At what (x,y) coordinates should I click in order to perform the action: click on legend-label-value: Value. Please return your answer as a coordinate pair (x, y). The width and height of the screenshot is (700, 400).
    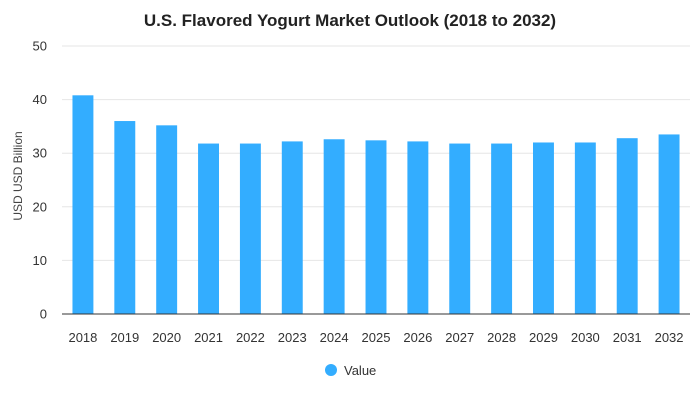
    Looking at the image, I should click on (360, 370).